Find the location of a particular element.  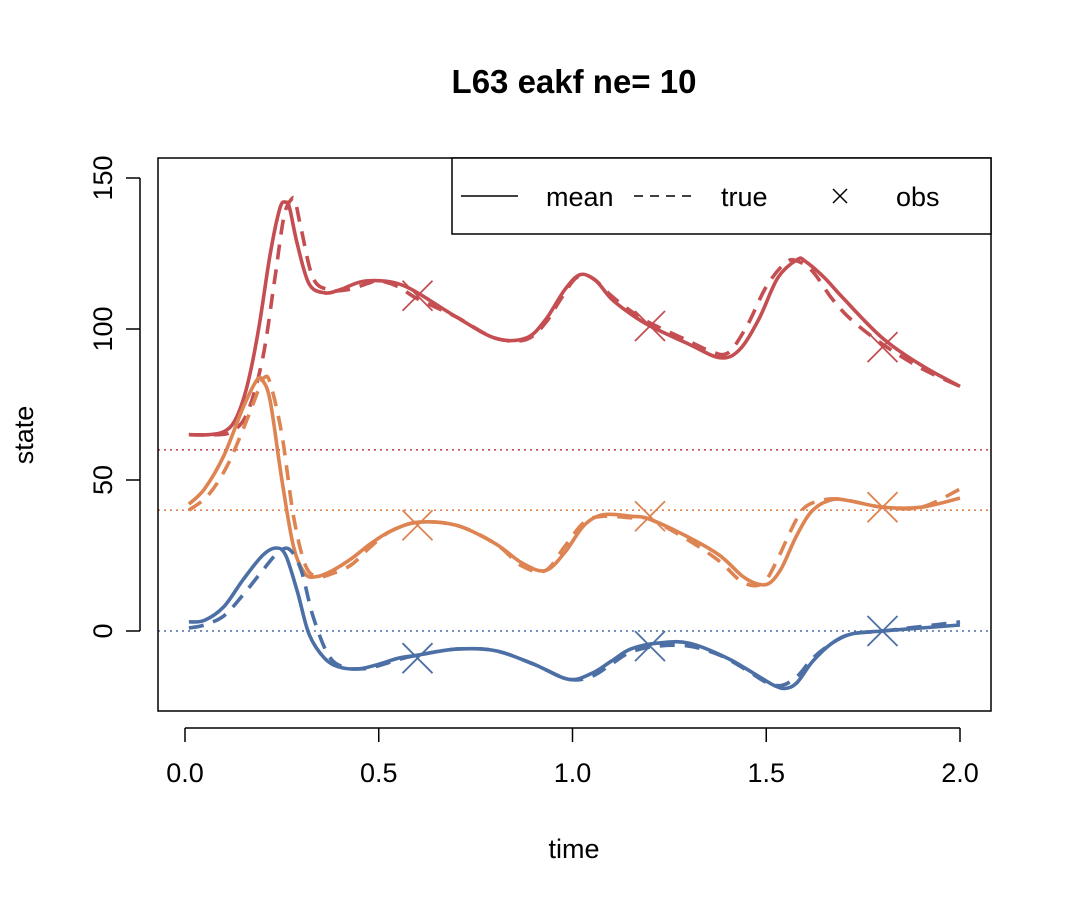

y-axis-label: state is located at coordinates (24, 435).